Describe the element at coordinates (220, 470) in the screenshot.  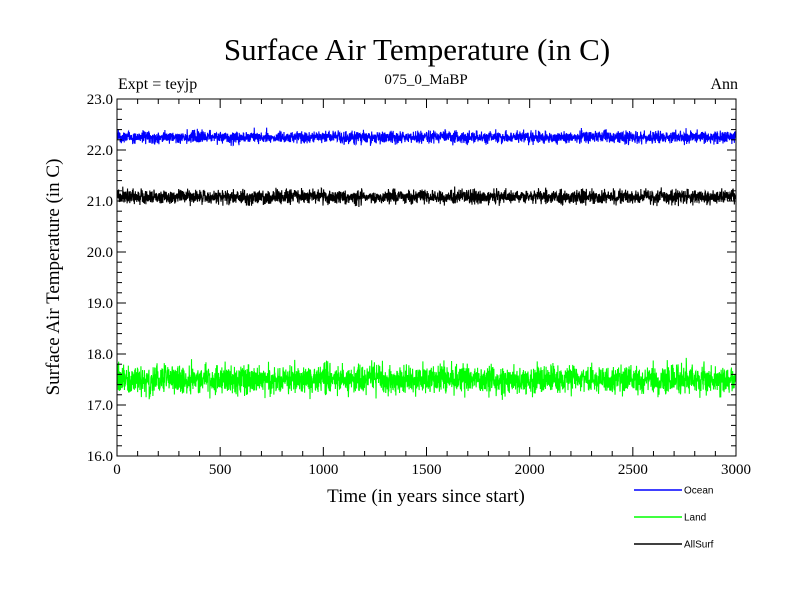
I see `x-tick-label: 500` at that location.